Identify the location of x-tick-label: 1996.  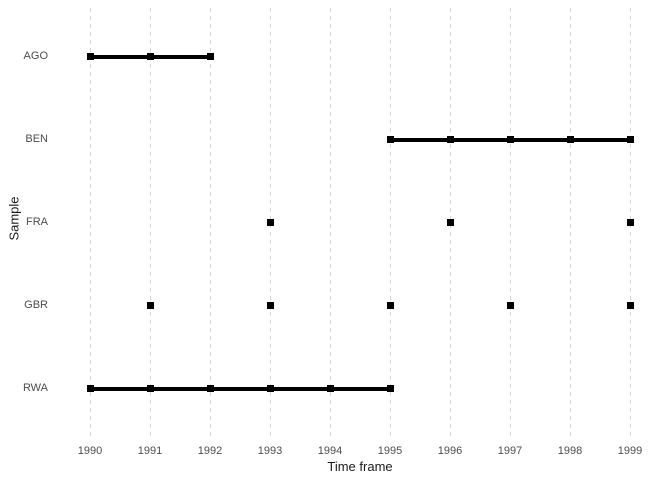
(450, 451).